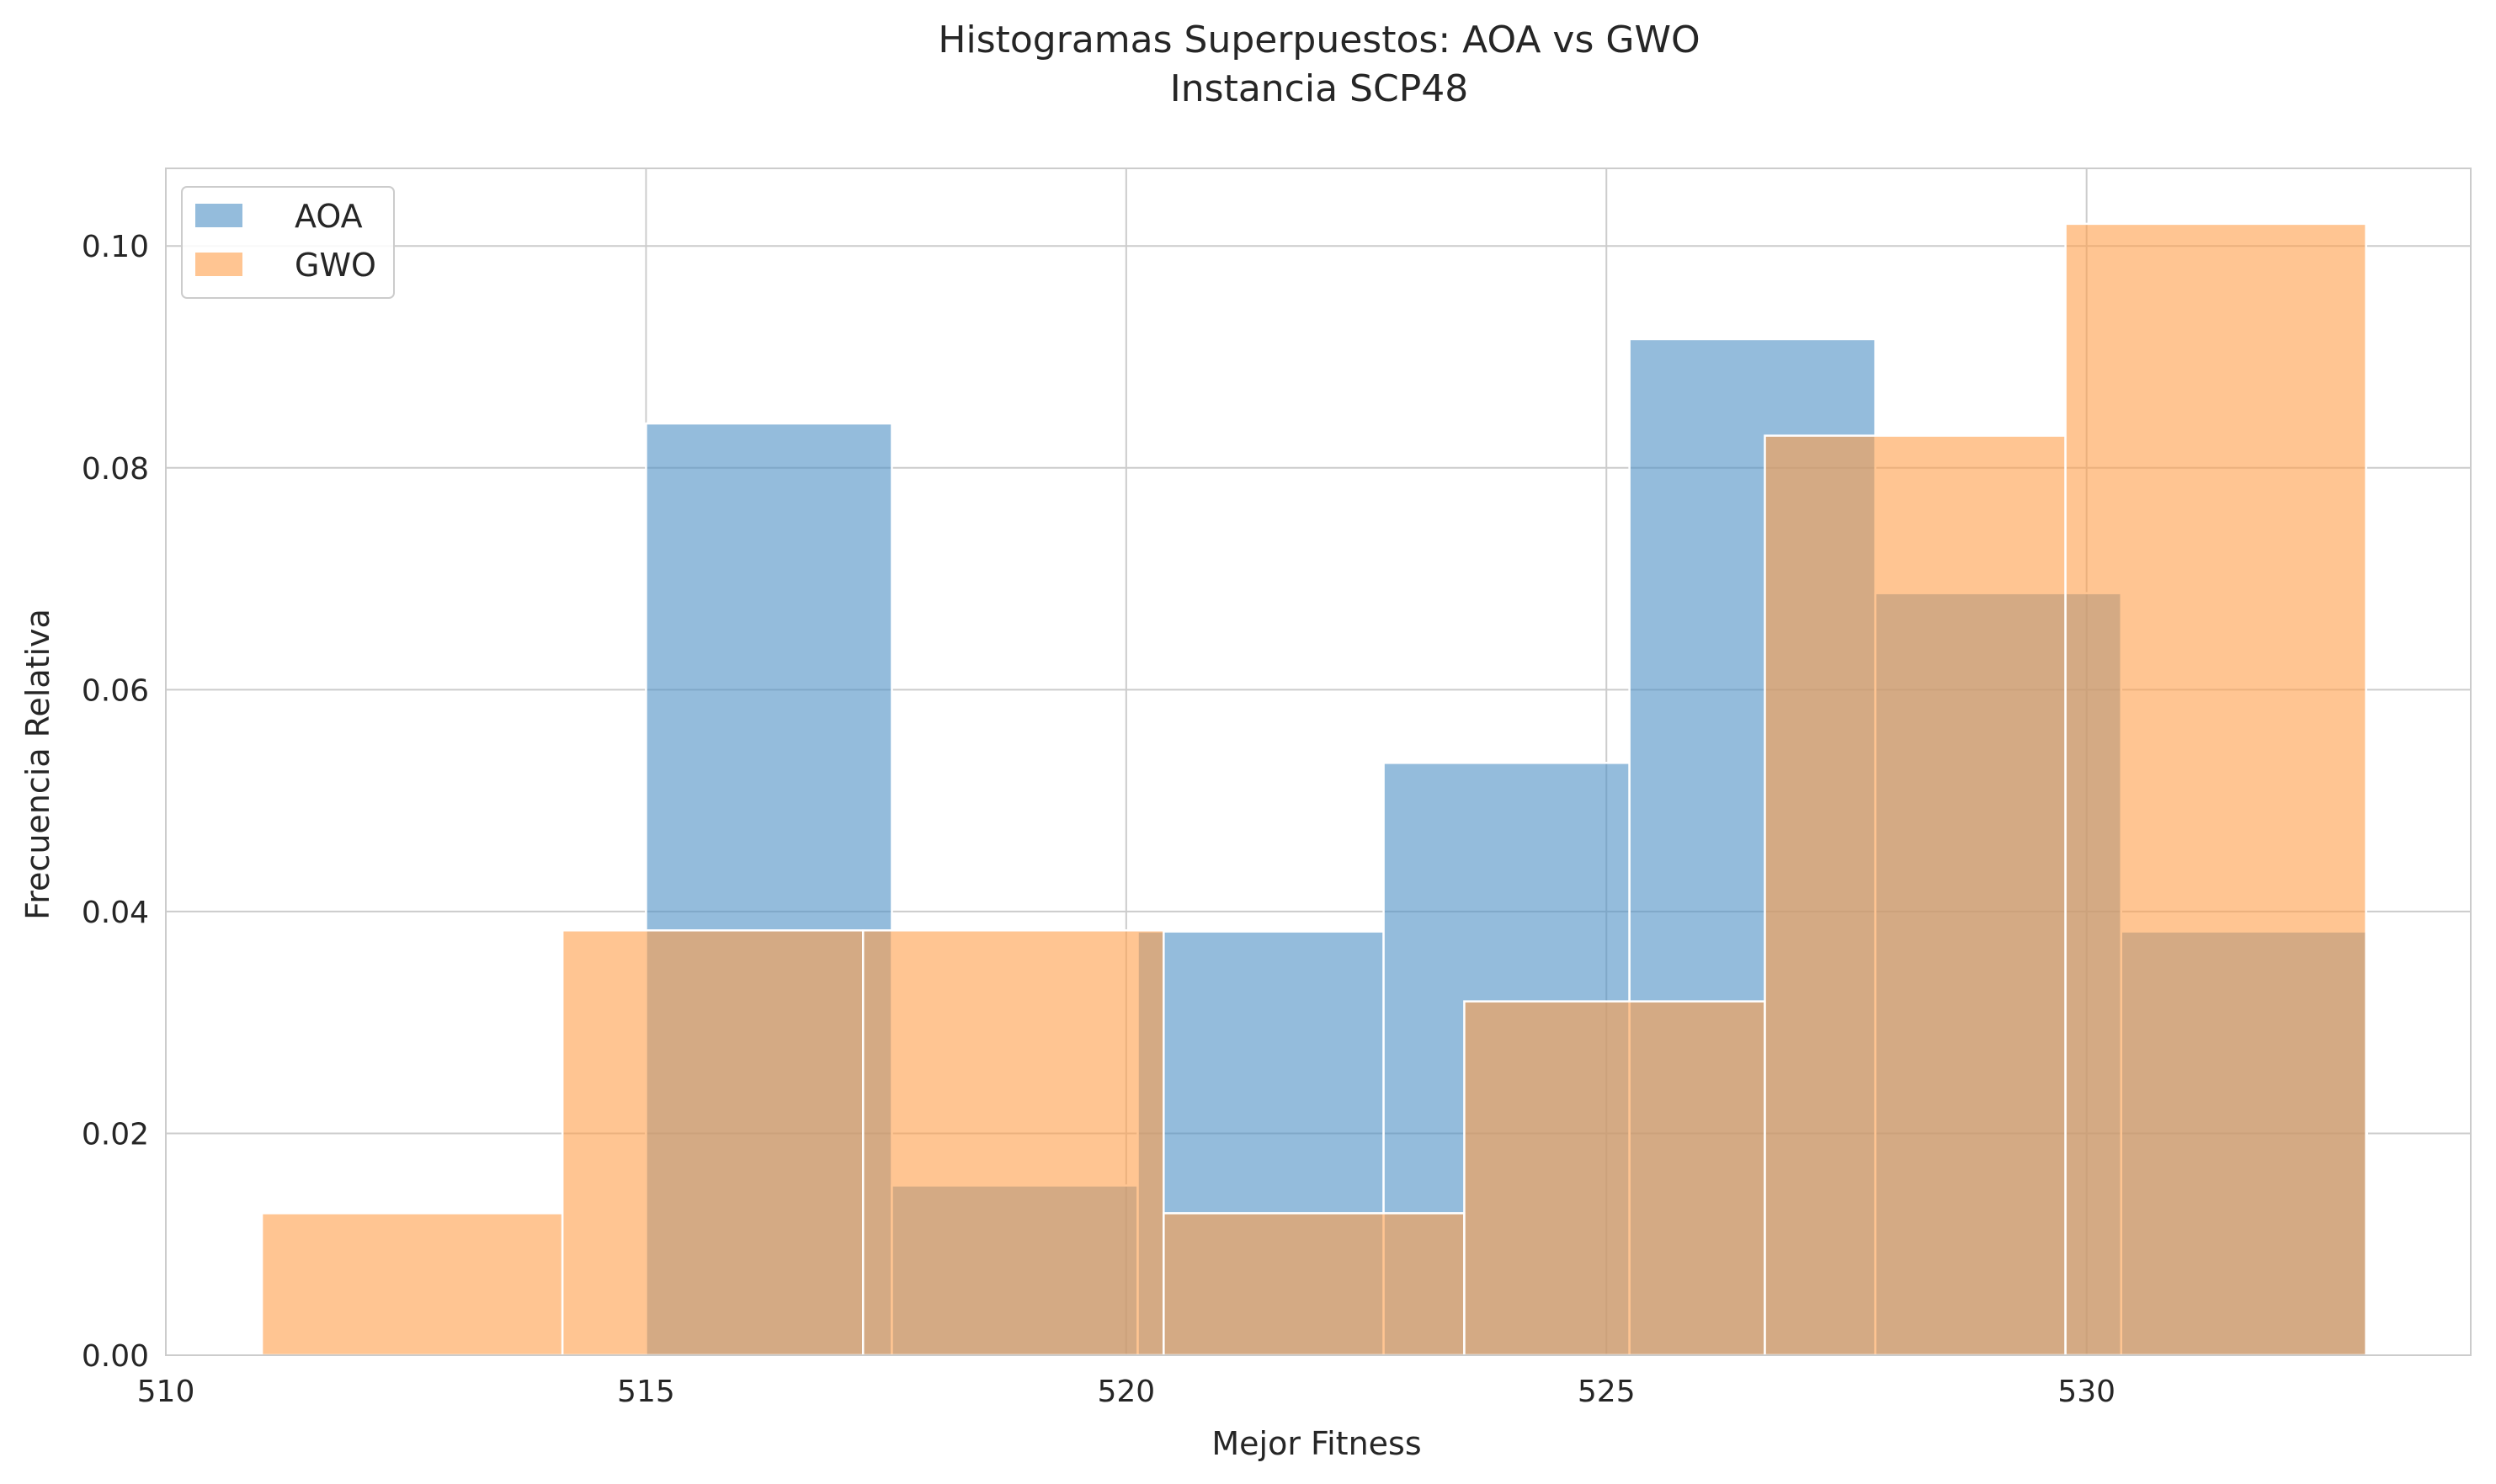 Image resolution: width=2496 pixels, height=1484 pixels. I want to click on chart-title: Histogramas Superpuestos: AOA vs GWO, so click(1319, 40).